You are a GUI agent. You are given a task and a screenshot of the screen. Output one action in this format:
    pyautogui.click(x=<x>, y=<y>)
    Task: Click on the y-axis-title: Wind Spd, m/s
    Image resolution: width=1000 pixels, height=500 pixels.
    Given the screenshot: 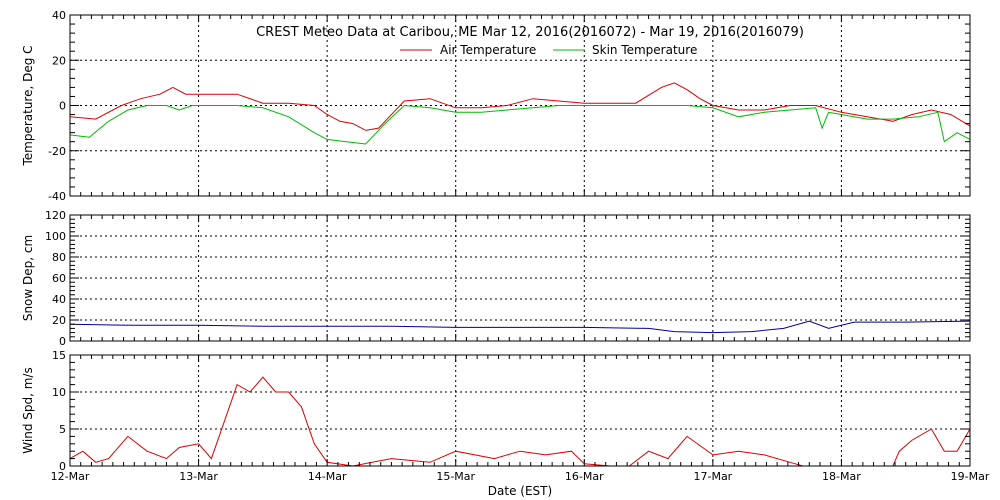 What is the action you would take?
    pyautogui.click(x=28, y=410)
    